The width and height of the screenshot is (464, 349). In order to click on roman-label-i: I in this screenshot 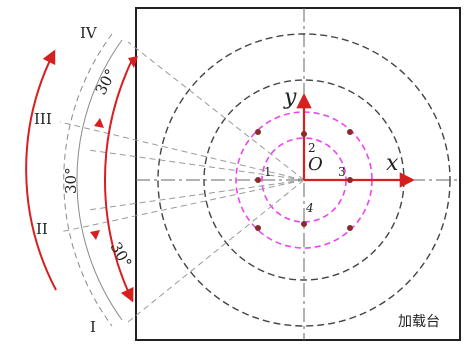, I will do `click(93, 327)`.